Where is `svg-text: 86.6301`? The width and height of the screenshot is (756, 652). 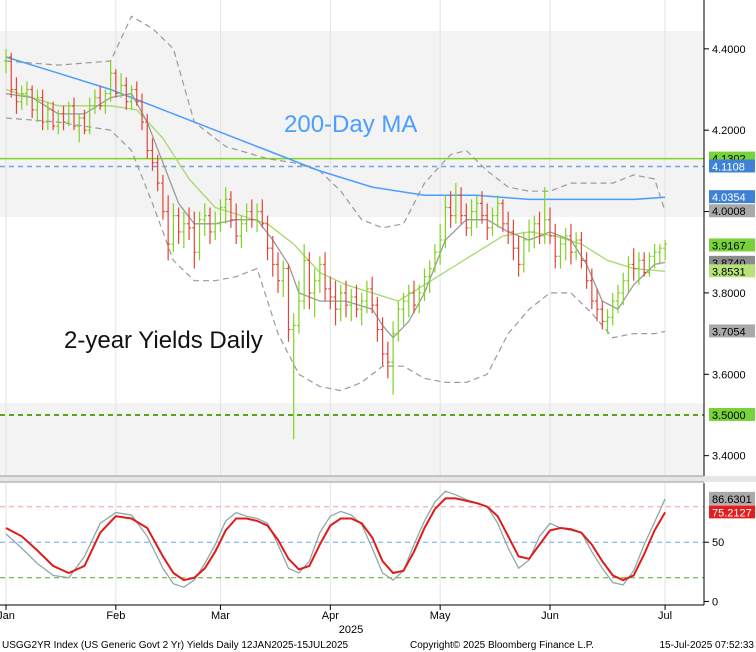
svg-text: 86.6301 is located at coordinates (732, 500).